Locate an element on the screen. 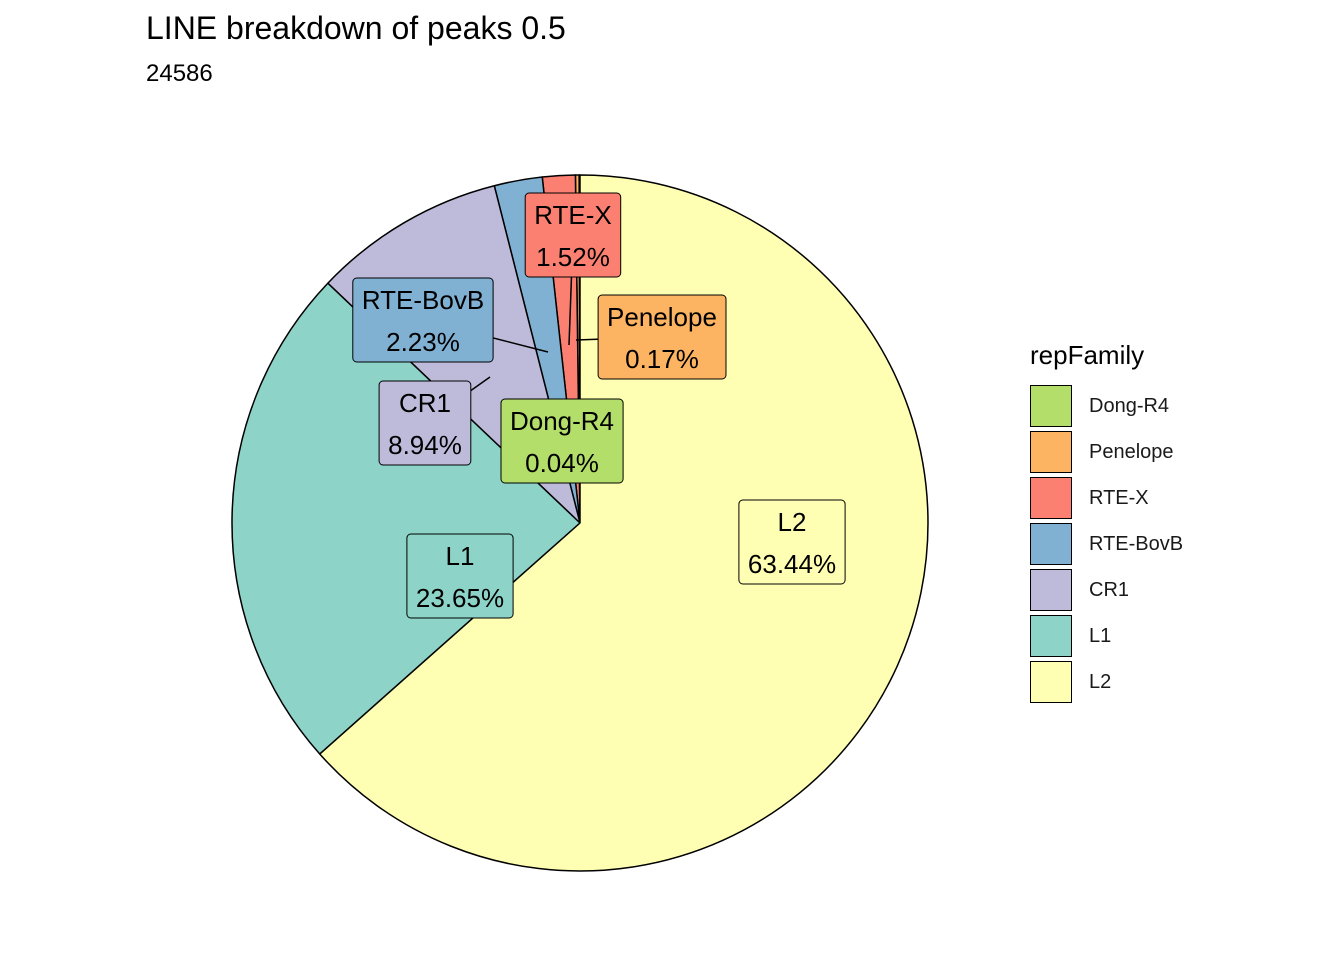  slice-label-name: Dong-R4 is located at coordinates (562, 421).